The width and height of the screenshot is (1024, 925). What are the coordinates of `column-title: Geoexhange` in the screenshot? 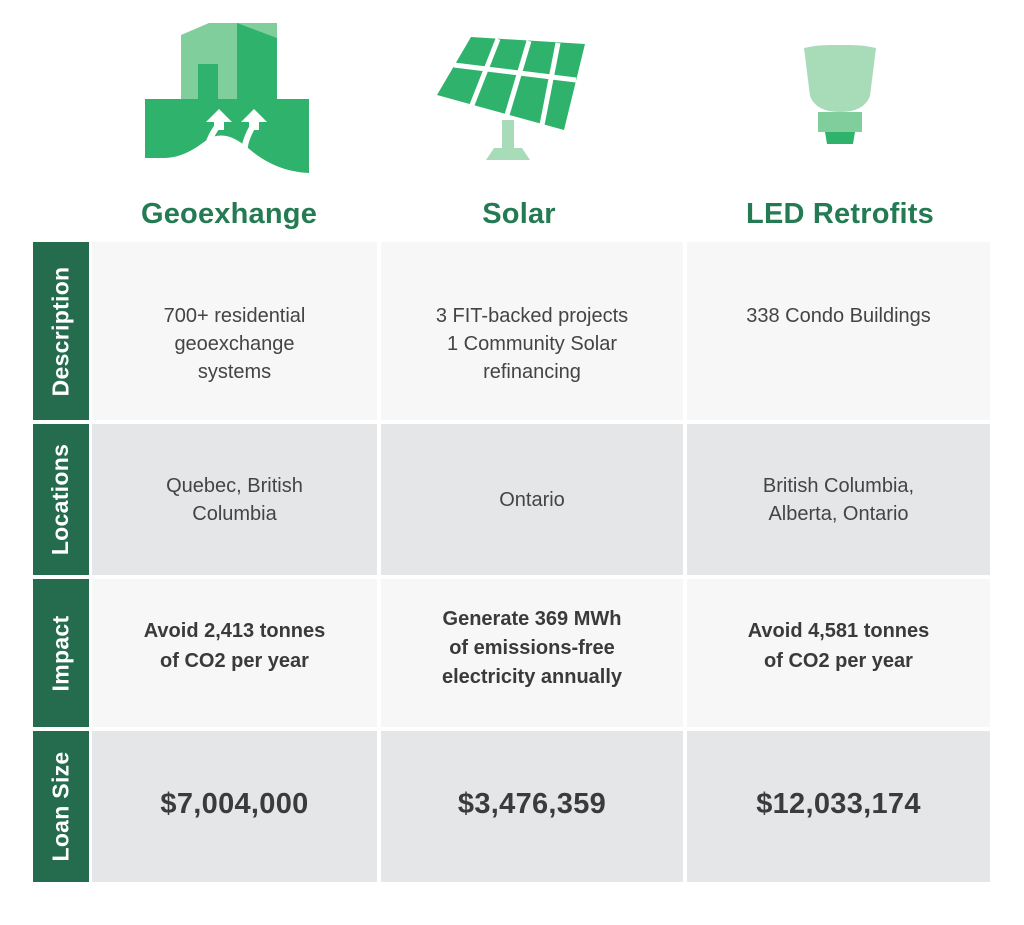 It's located at (229, 214).